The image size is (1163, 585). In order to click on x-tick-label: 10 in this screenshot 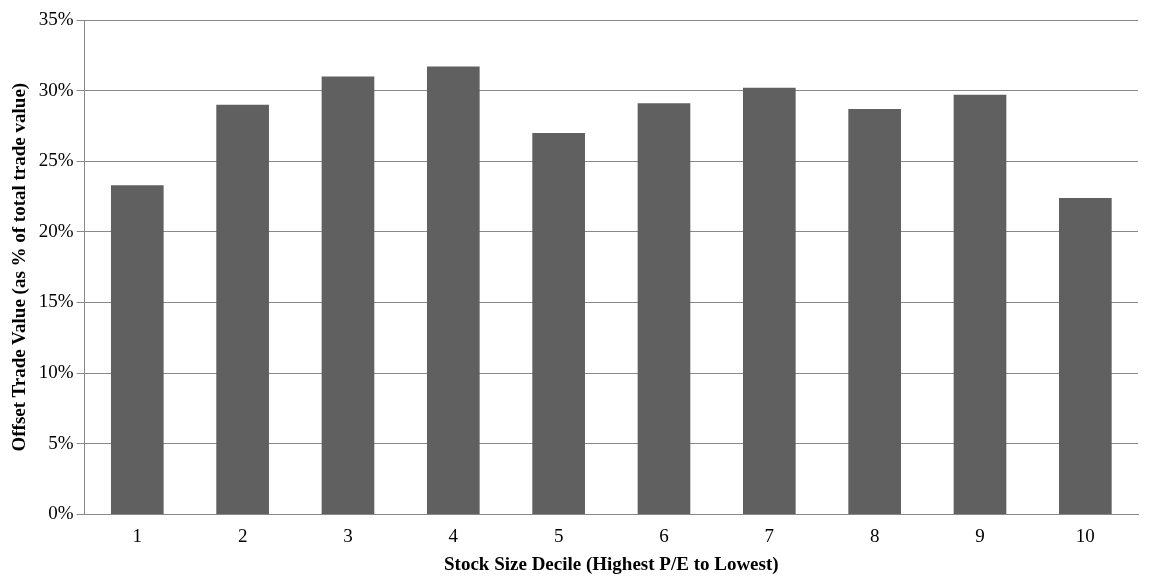, I will do `click(1085, 535)`.